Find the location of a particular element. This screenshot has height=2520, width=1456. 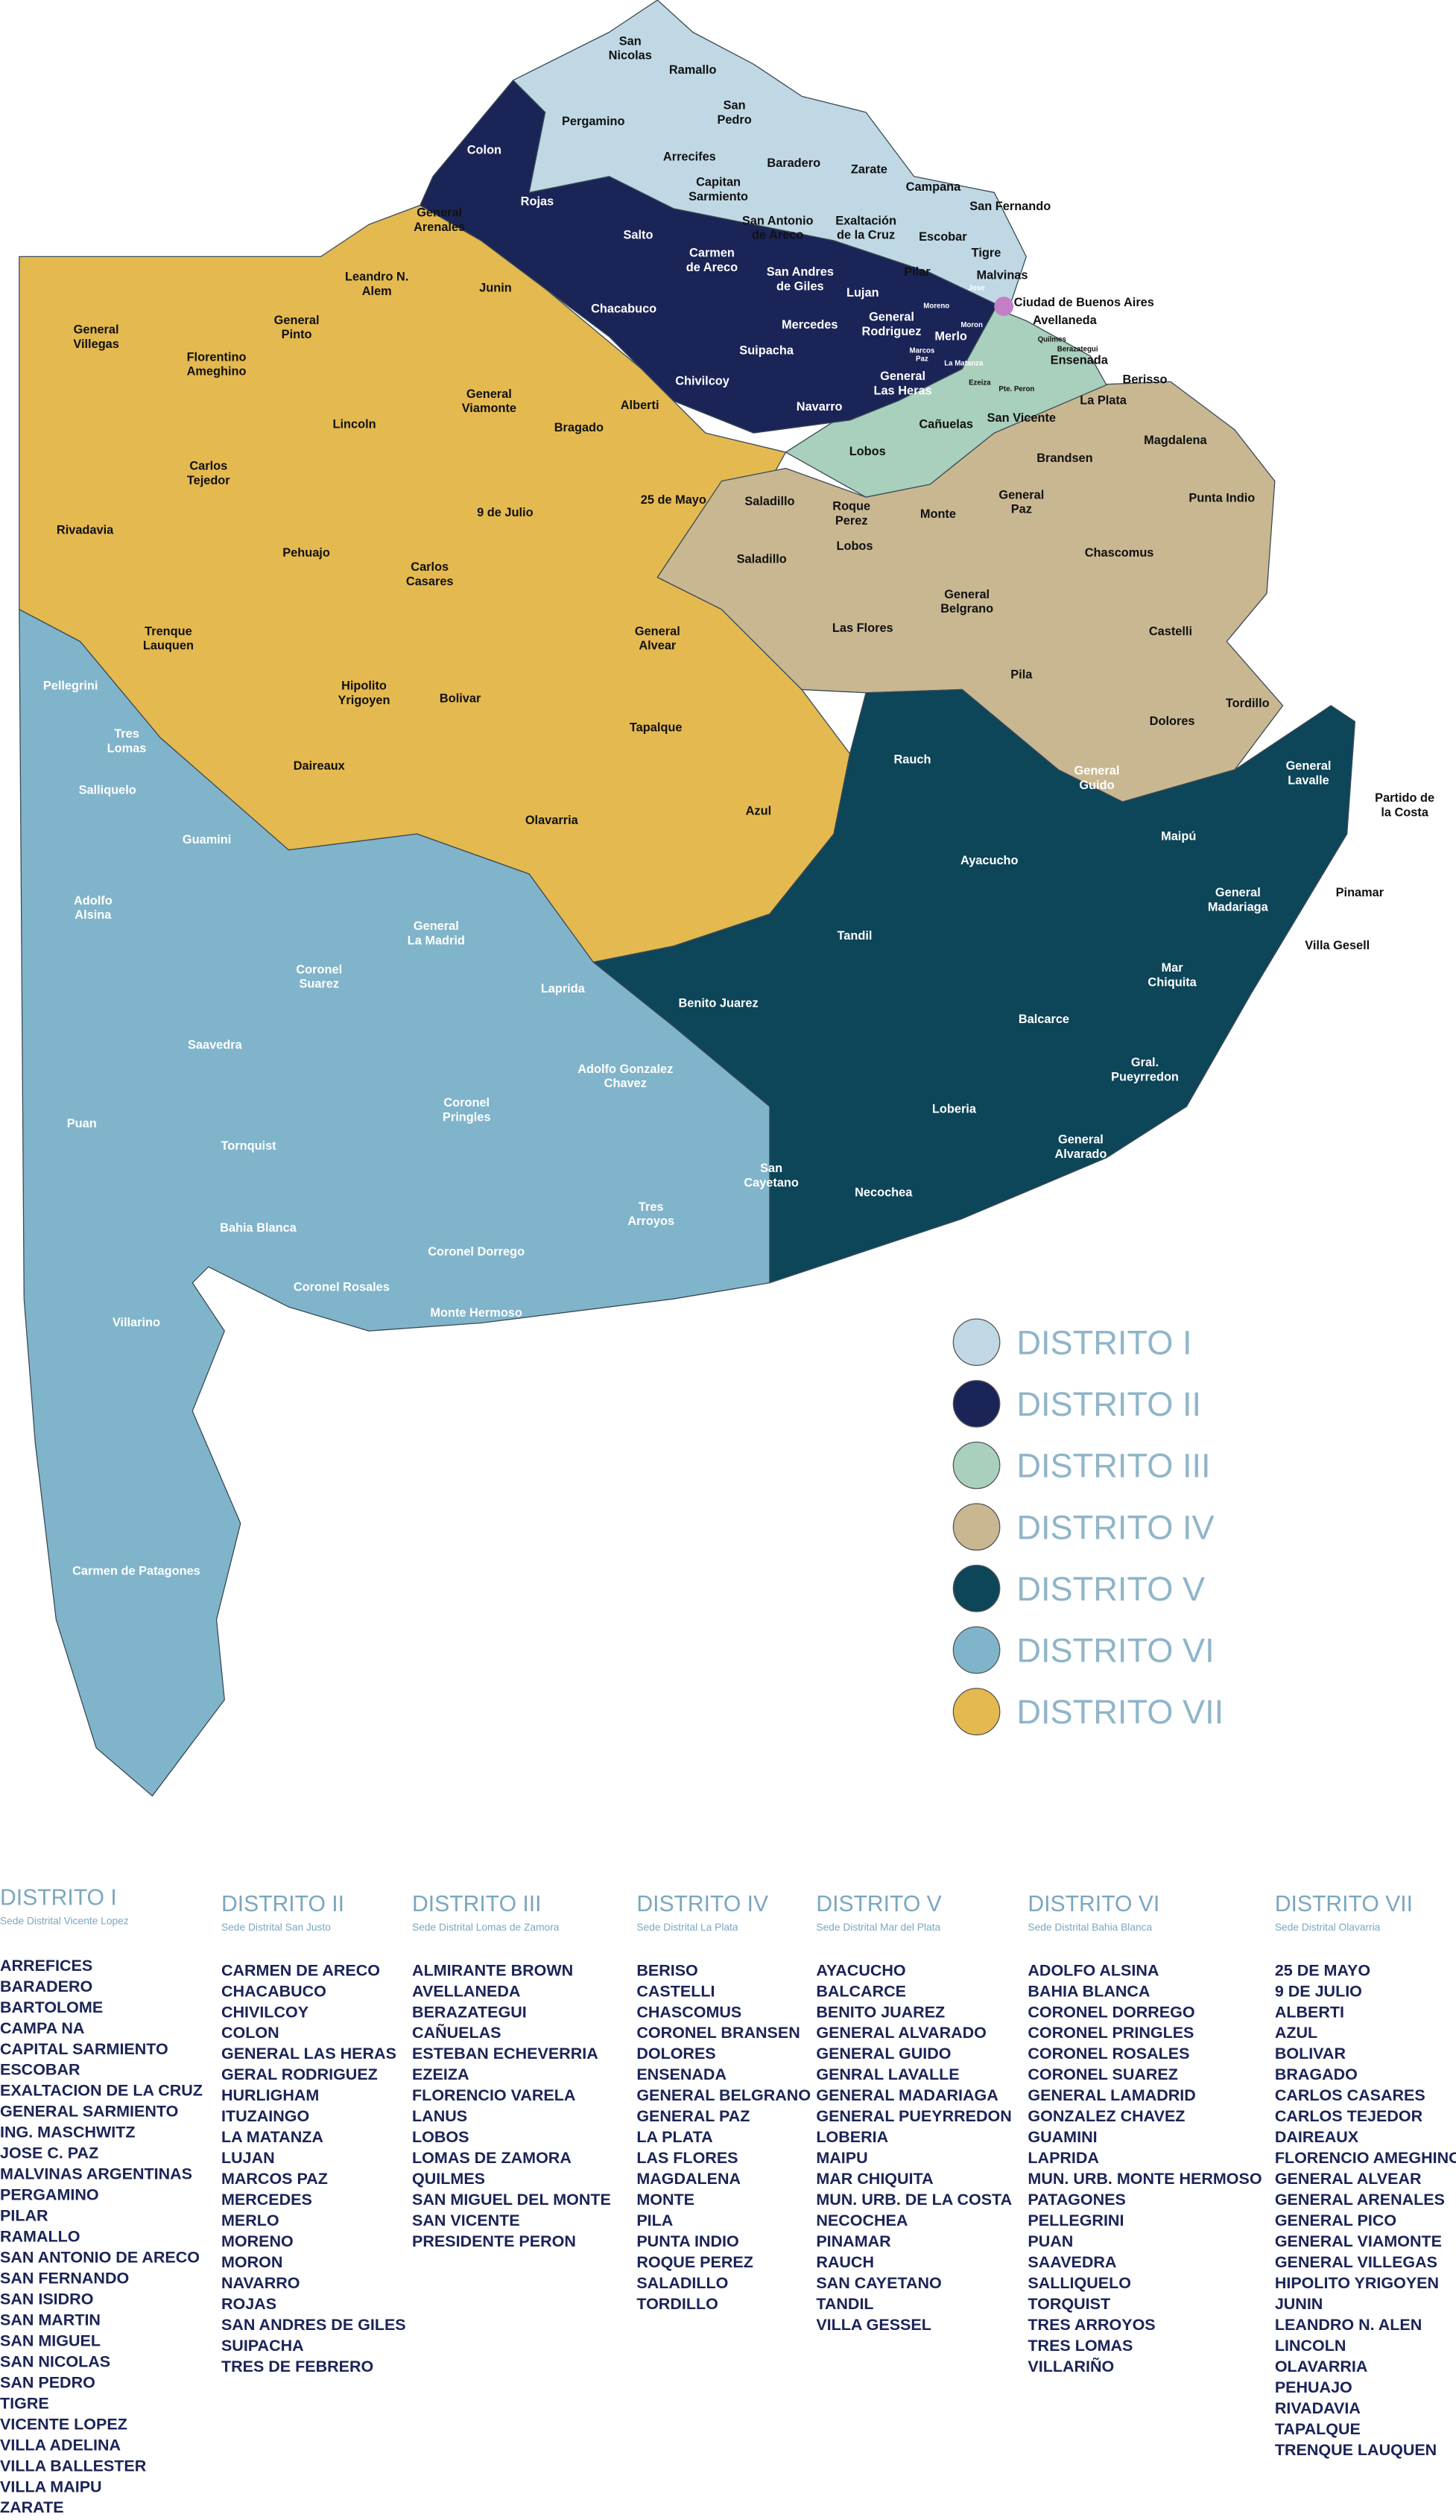

map-label: Laprida is located at coordinates (563, 988).